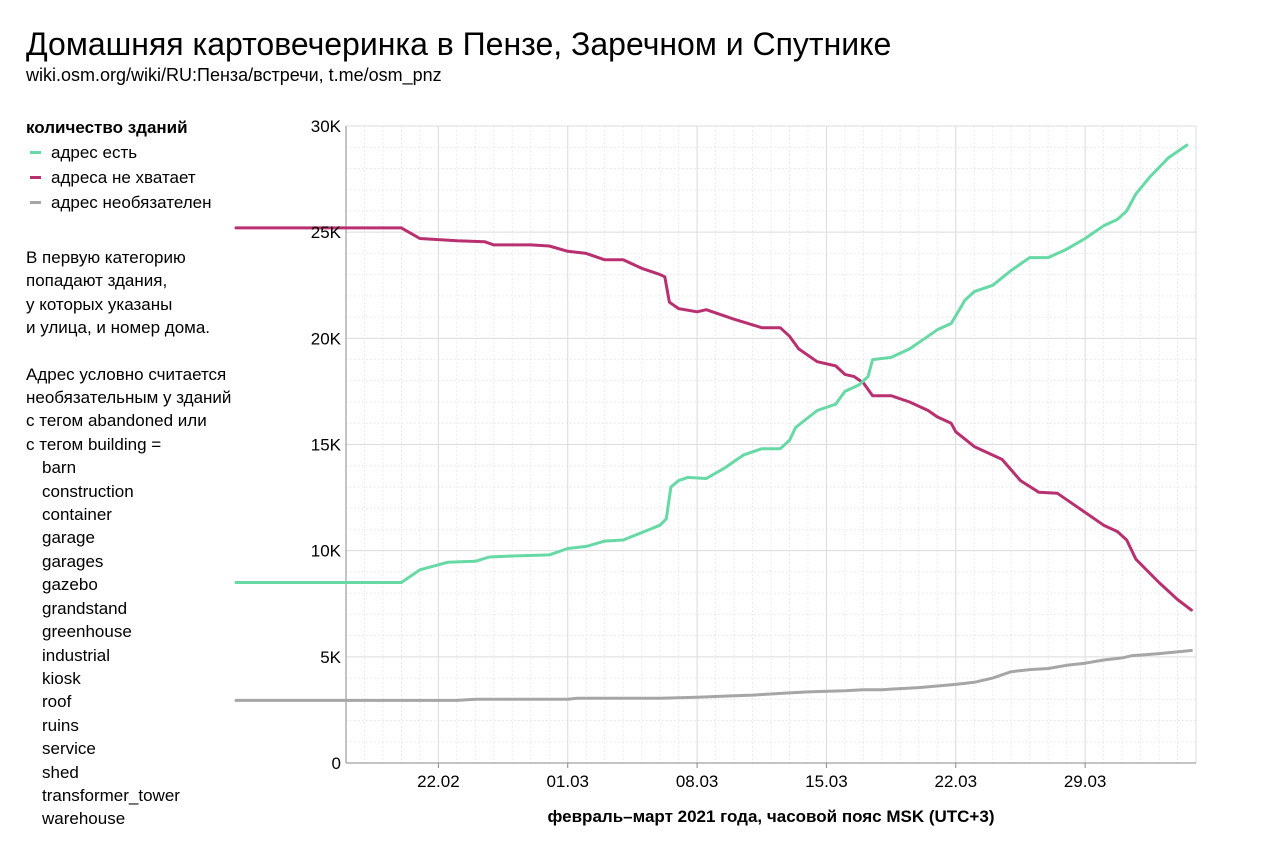  I want to click on legend-item-address-present: адрес есть, so click(119, 152).